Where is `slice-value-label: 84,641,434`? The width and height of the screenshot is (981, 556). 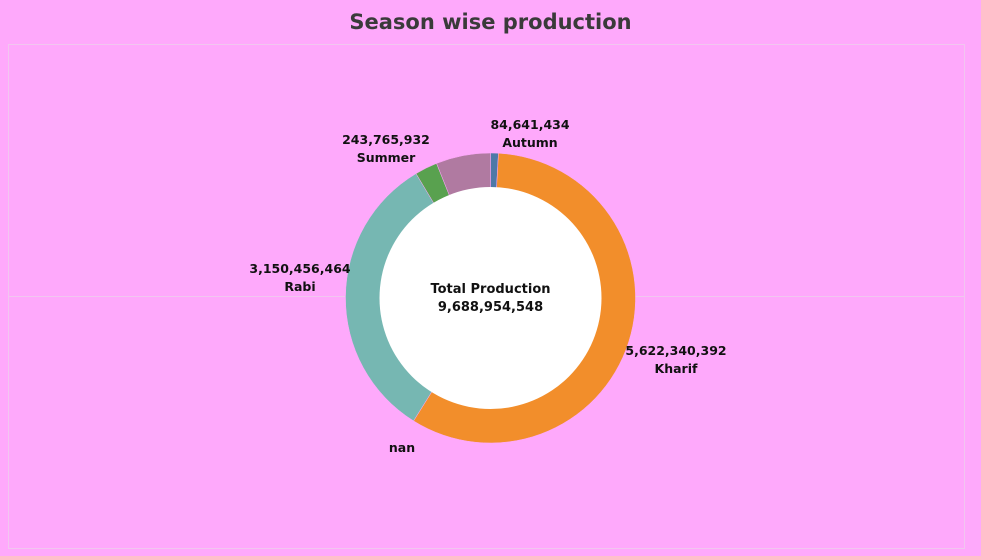
slice-value-label: 84,641,434 is located at coordinates (529, 124).